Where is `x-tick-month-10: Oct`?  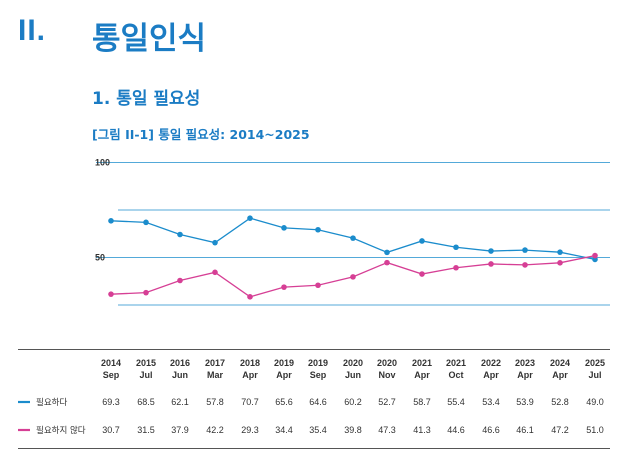
x-tick-month-10: Oct is located at coordinates (455, 375).